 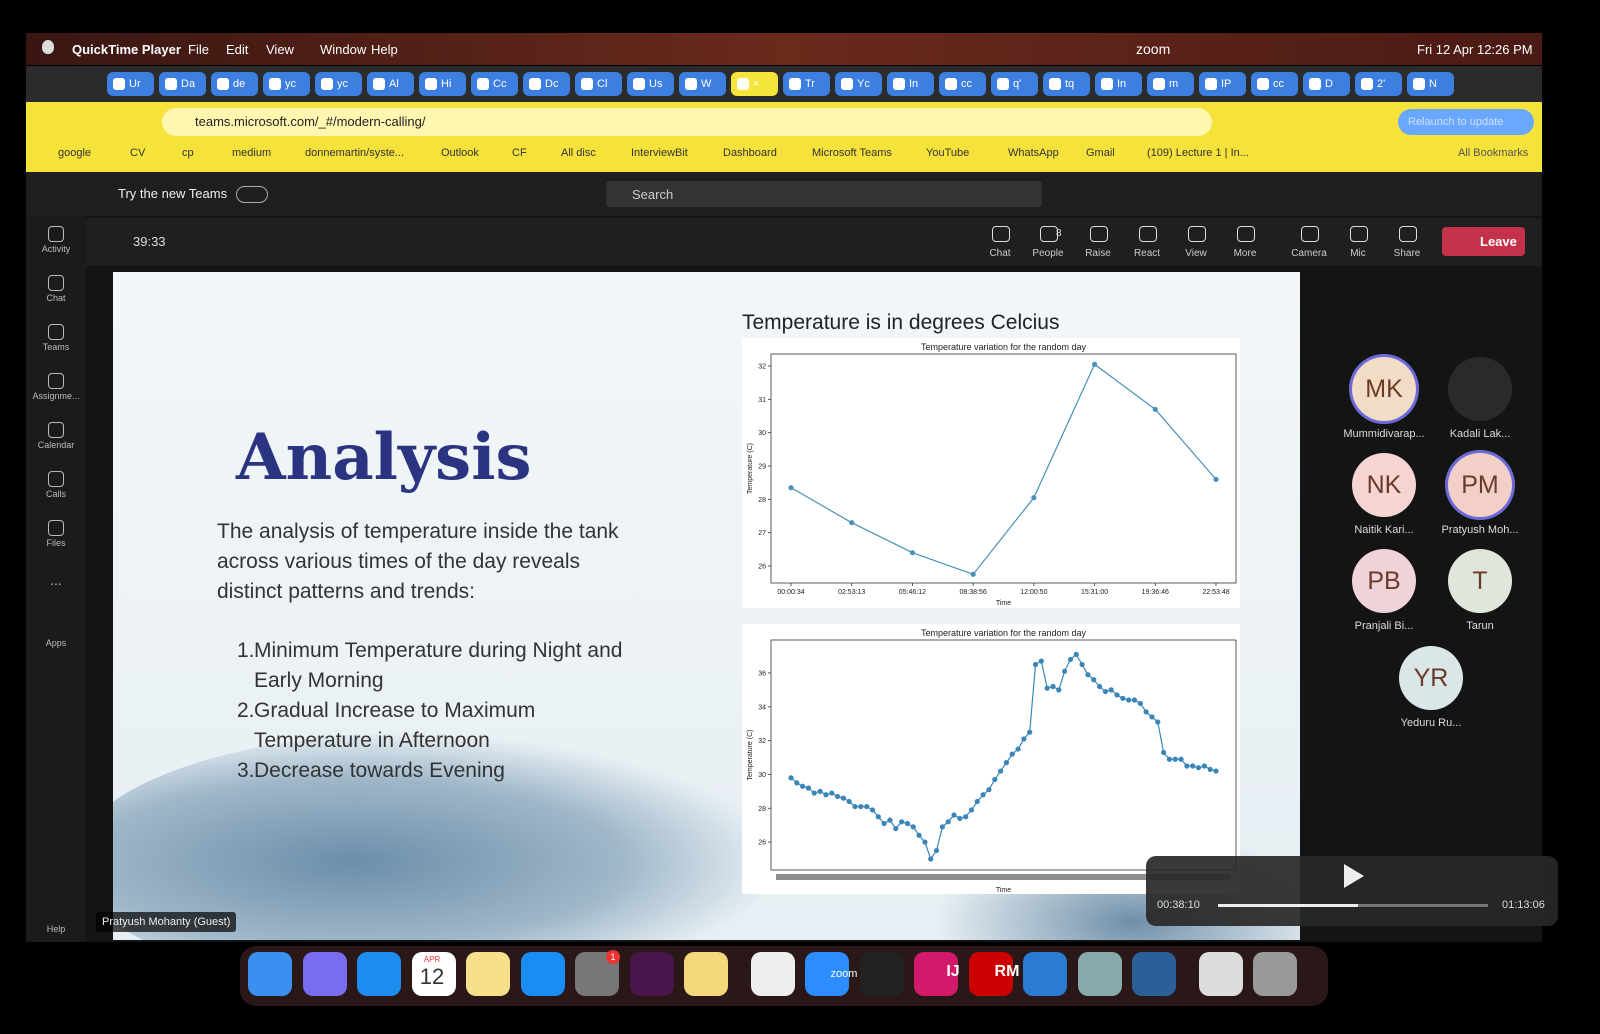 I want to click on bookmark: YouTube, so click(x=948, y=153).